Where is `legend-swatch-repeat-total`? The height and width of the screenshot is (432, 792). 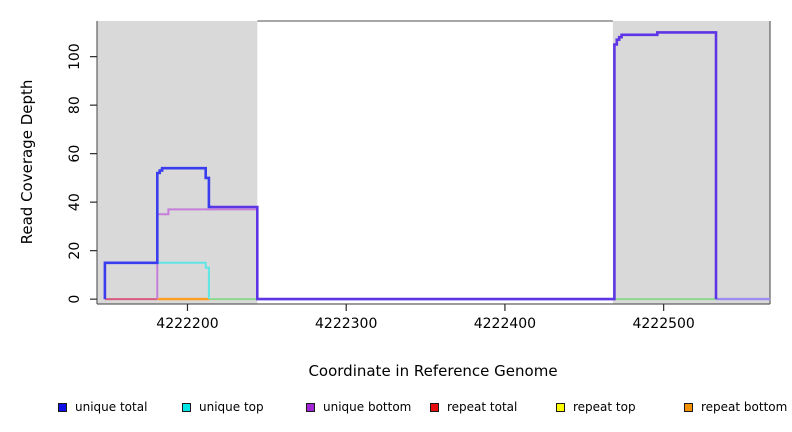 legend-swatch-repeat-total is located at coordinates (434, 407).